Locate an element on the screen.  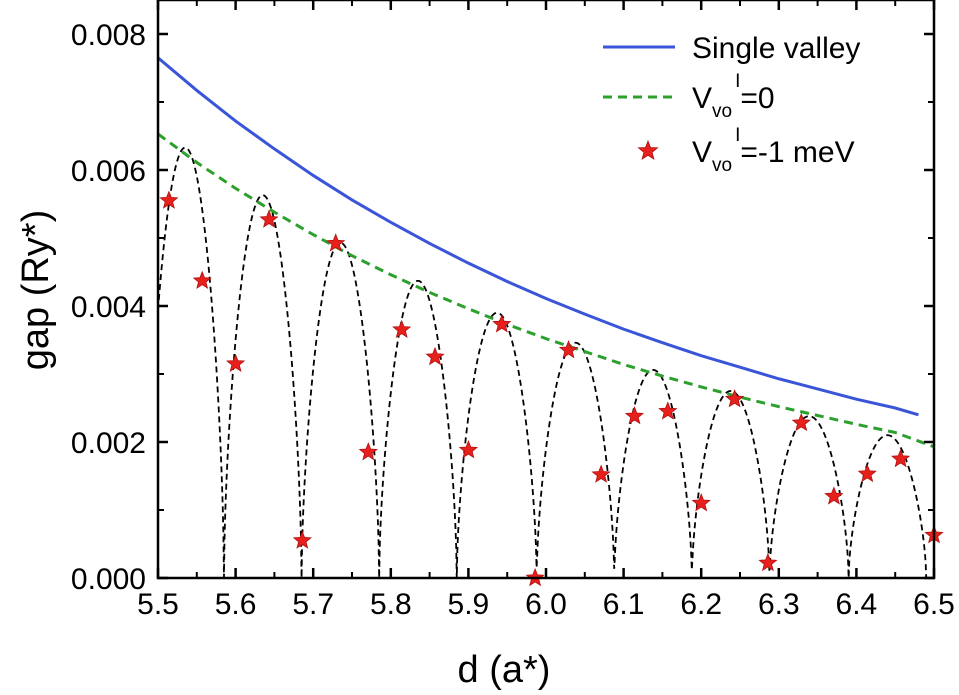
x-tick-label: 6.4 is located at coordinates (857, 604).